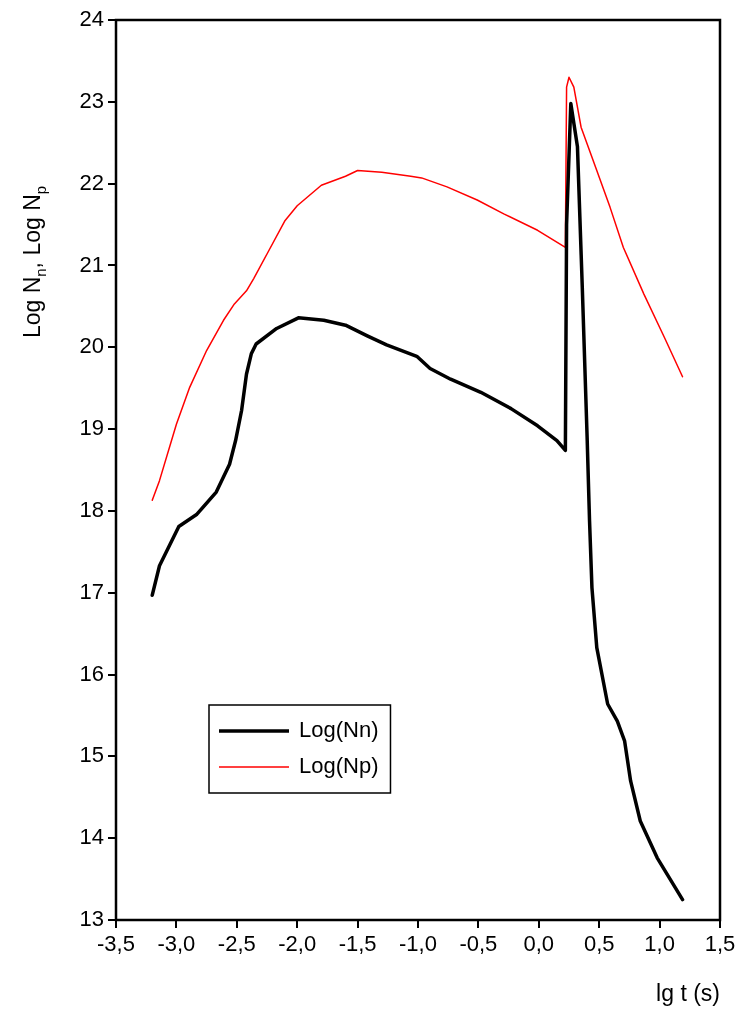 This screenshot has width=742, height=1012. Describe the element at coordinates (91, 264) in the screenshot. I see `y-tick-label: 21` at that location.